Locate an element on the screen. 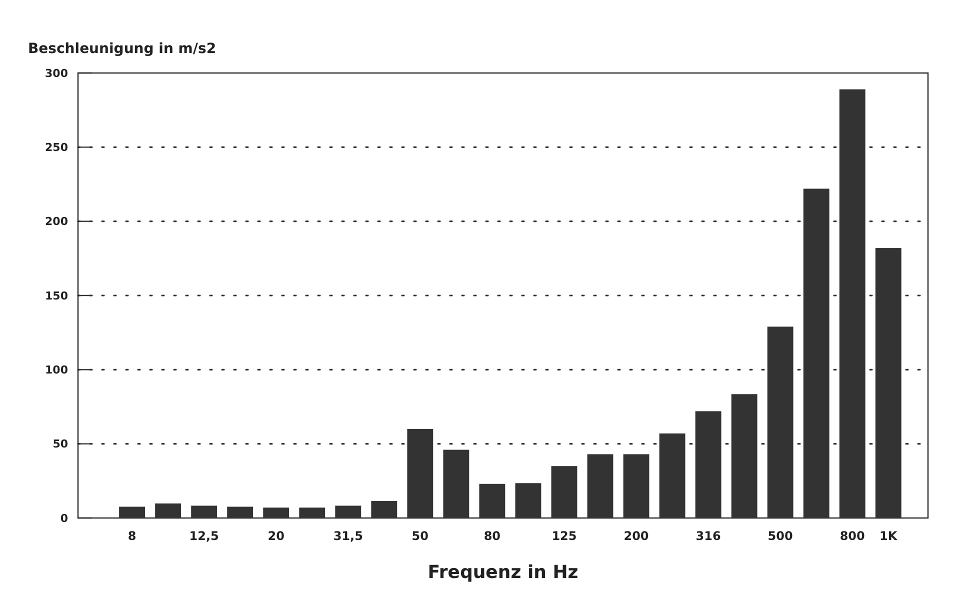  x-tick-label: 12,5 is located at coordinates (204, 536).